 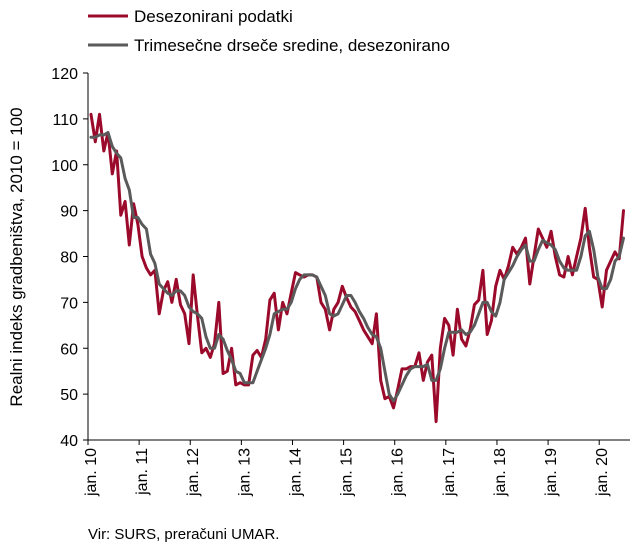 I want to click on x-tick-label: jan. 14, so click(x=295, y=472).